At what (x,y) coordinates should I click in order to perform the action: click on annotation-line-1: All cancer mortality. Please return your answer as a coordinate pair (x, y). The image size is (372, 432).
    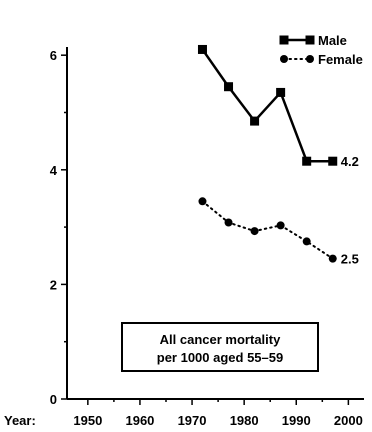
    Looking at the image, I should click on (220, 339).